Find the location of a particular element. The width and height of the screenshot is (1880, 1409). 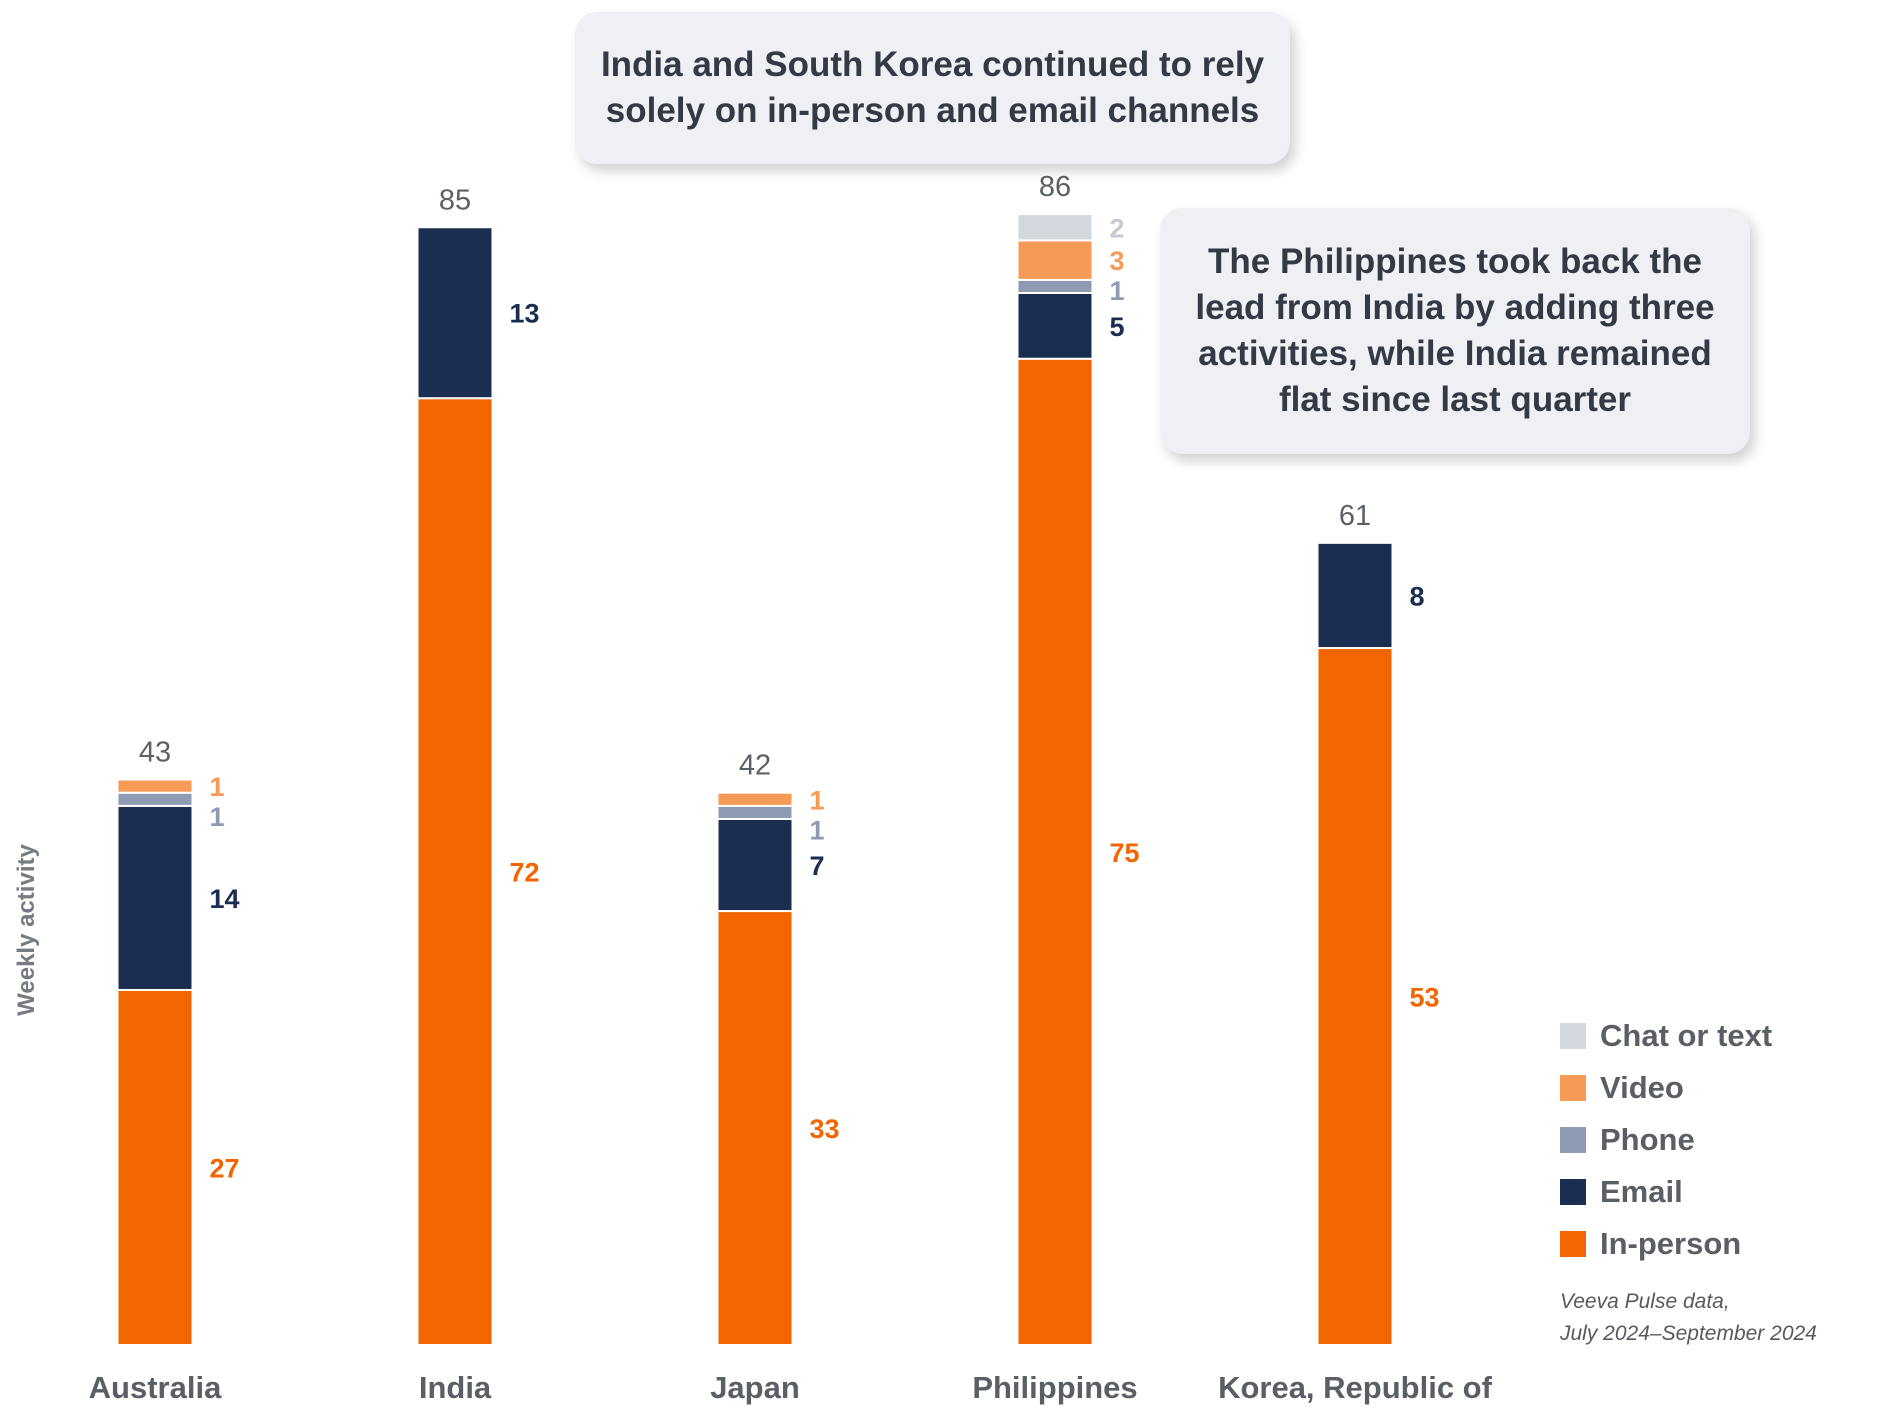

category-label-australia: Australia is located at coordinates (155, 1387).